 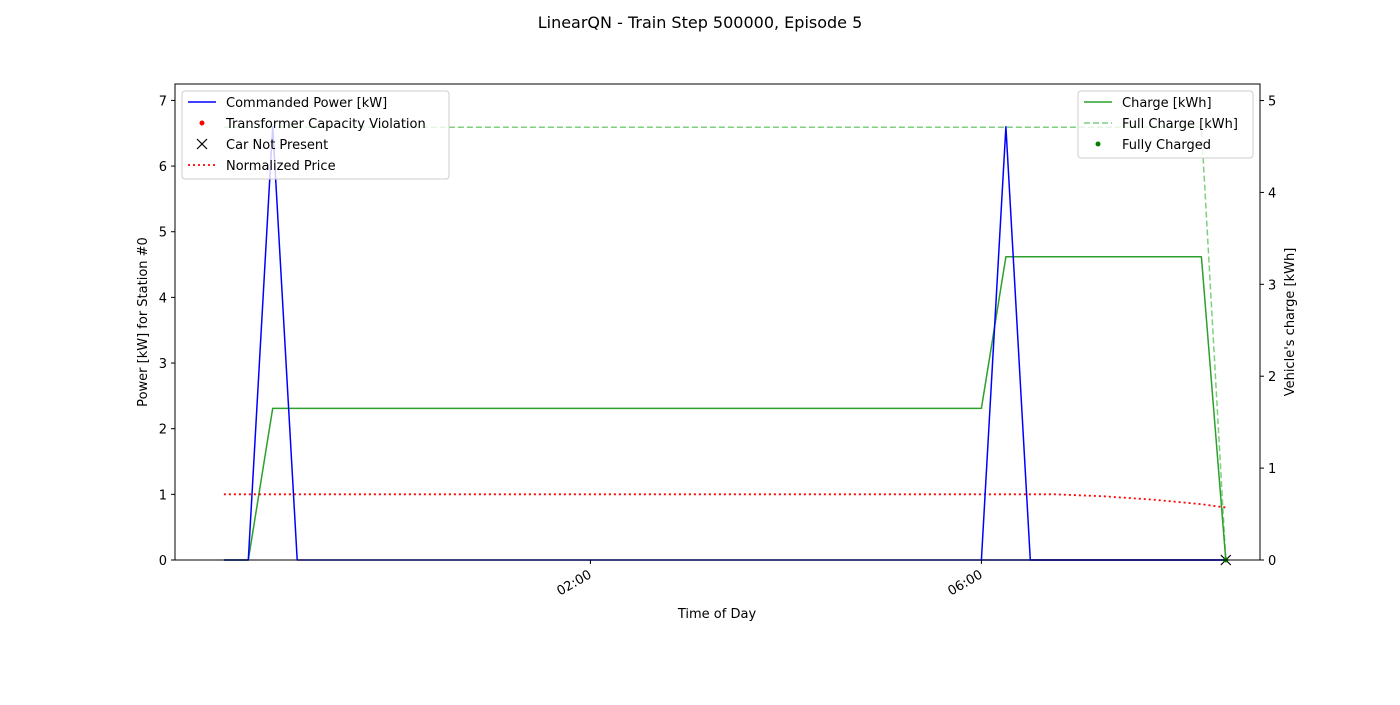 I want to click on x-axis: 02:00 06:00, so click(x=769, y=579).